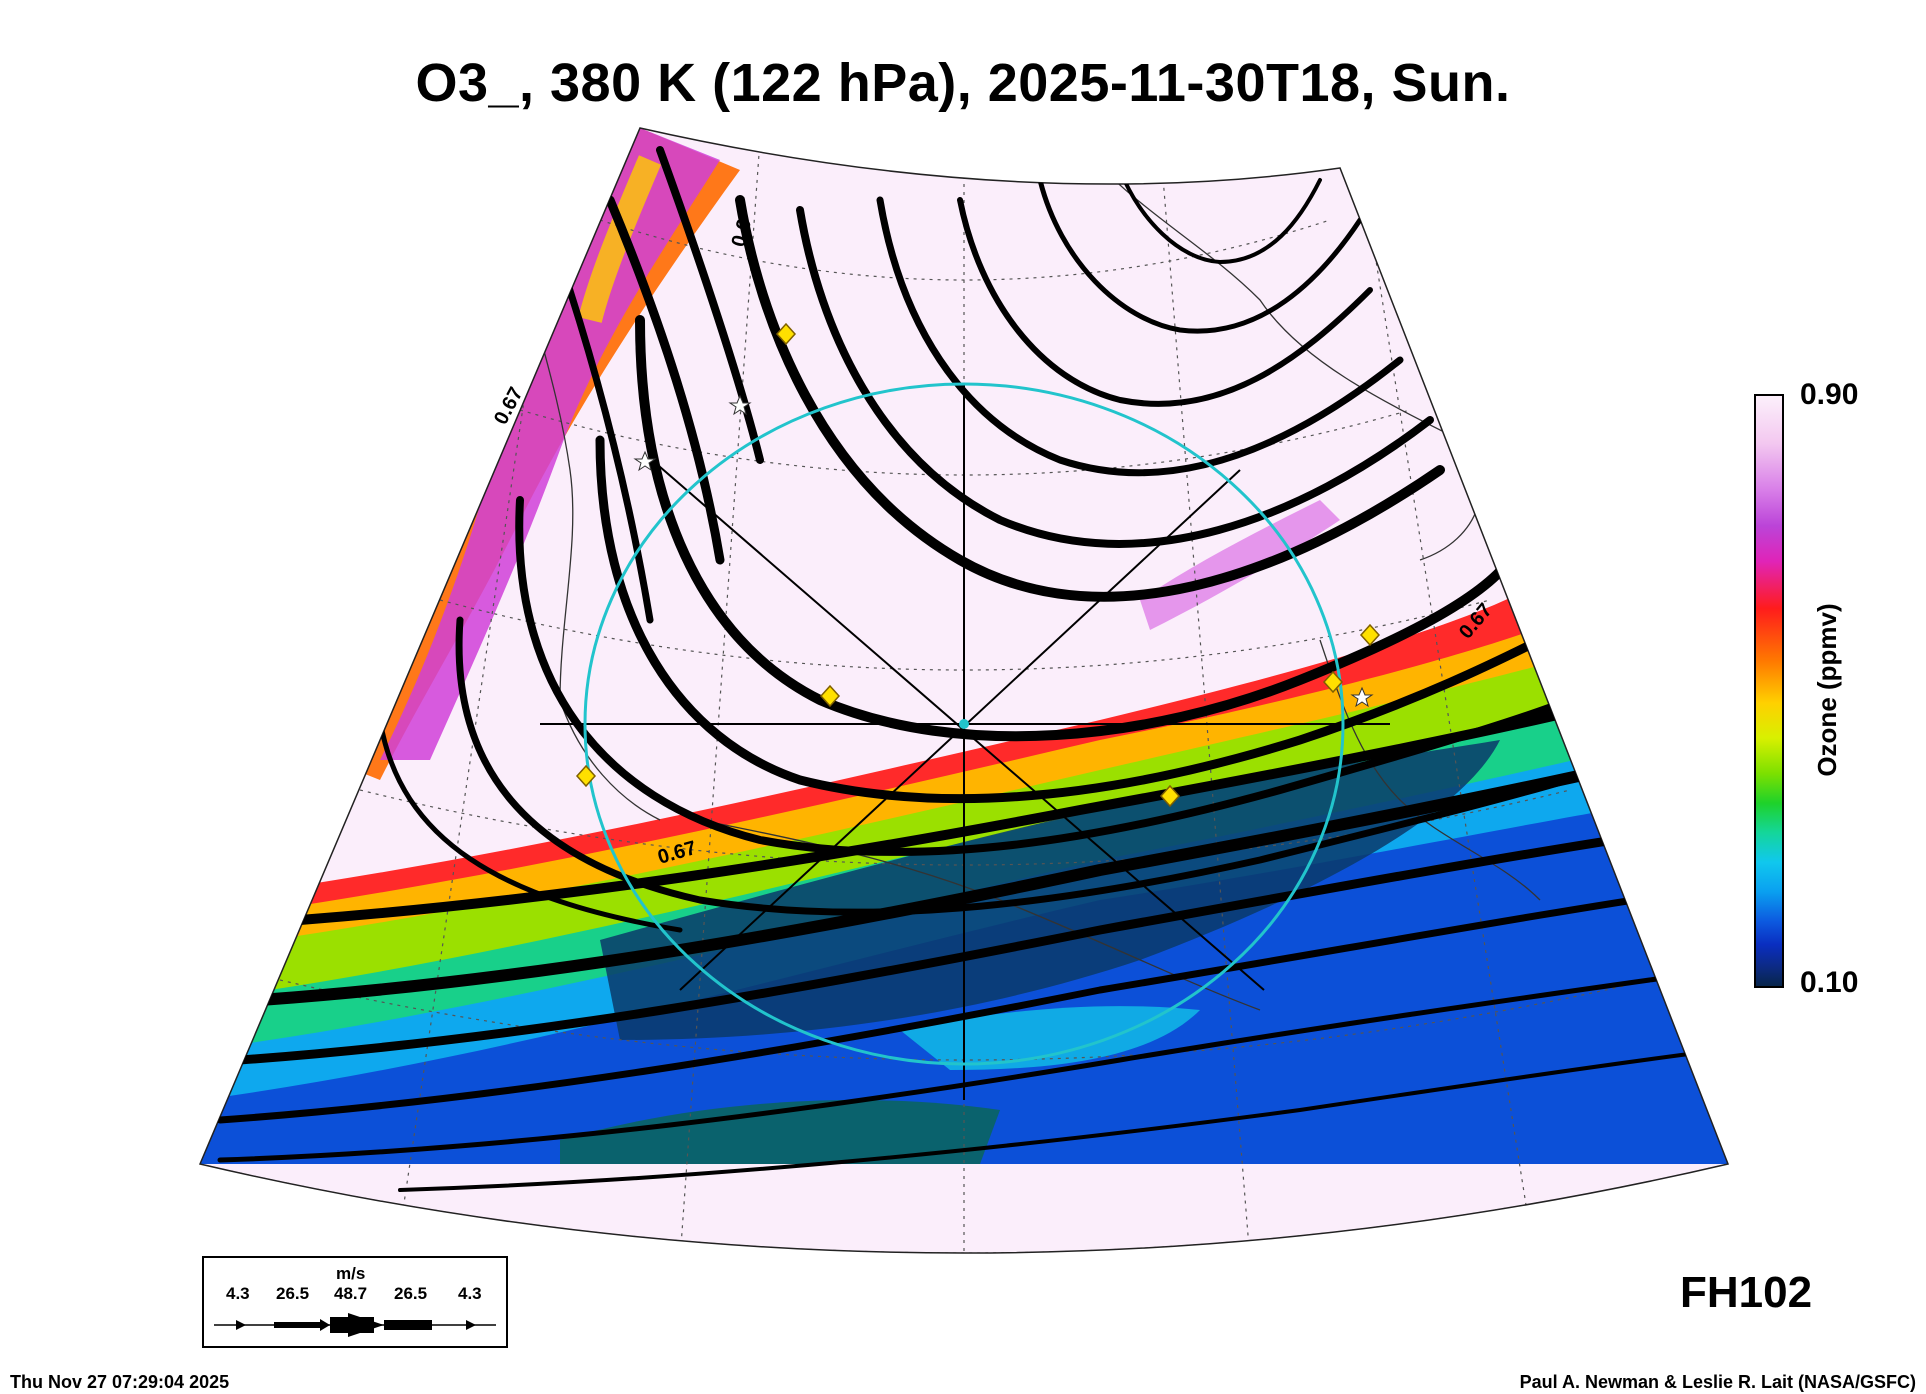 The height and width of the screenshot is (1394, 1926). I want to click on forecast-hour-label: FH102, so click(1746, 1292).